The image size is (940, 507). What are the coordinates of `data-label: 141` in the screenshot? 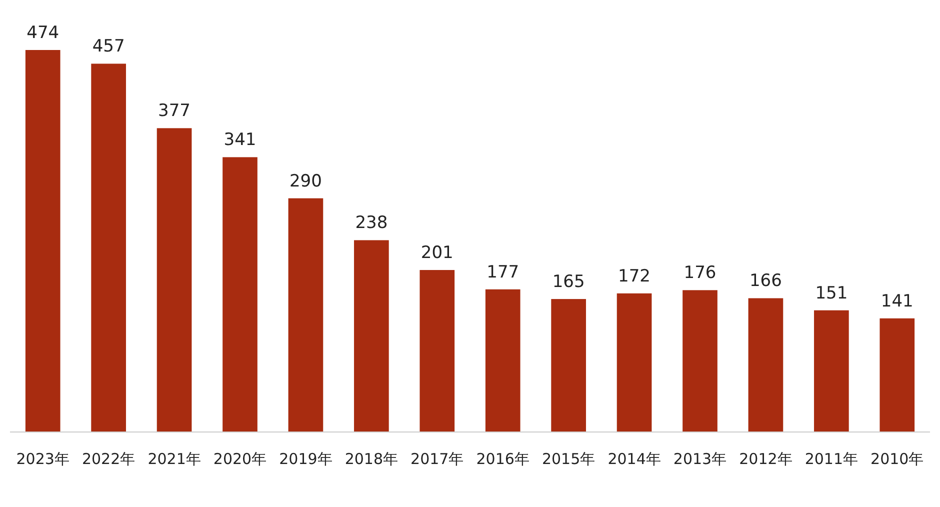 It's located at (897, 301).